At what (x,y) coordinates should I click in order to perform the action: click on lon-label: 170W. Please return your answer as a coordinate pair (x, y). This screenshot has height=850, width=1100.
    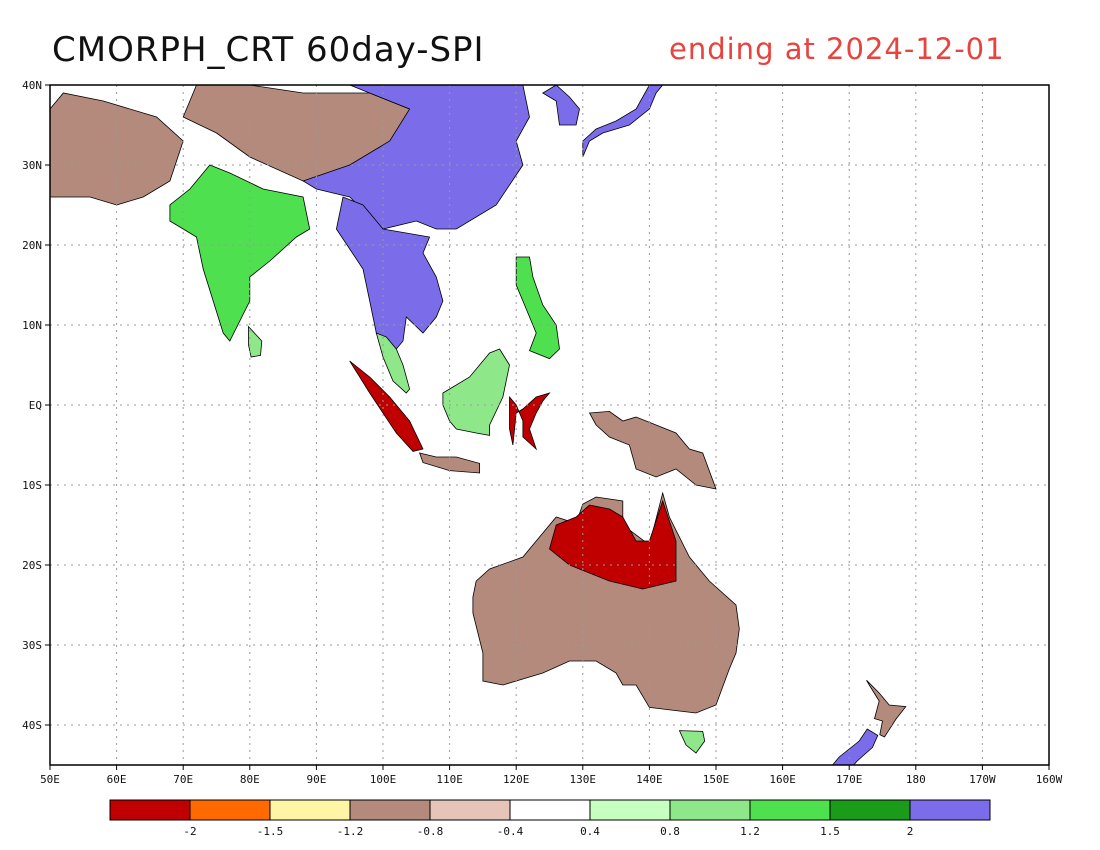
    Looking at the image, I should click on (982, 779).